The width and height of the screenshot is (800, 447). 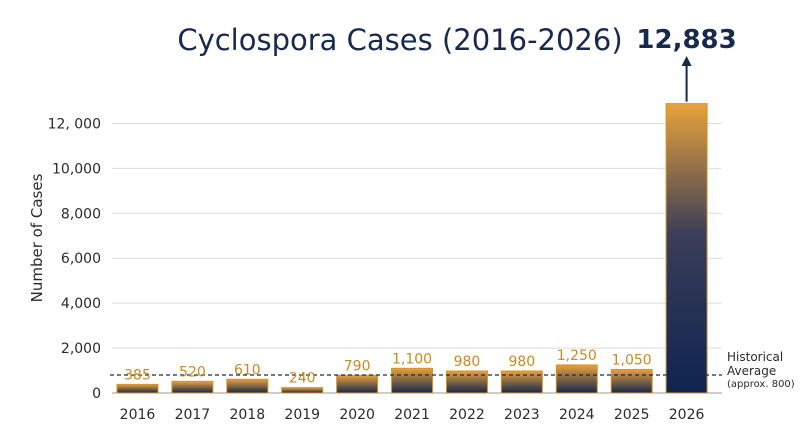 I want to click on chart-title: Cyclospora Cases (2016-2026), so click(x=399, y=40).